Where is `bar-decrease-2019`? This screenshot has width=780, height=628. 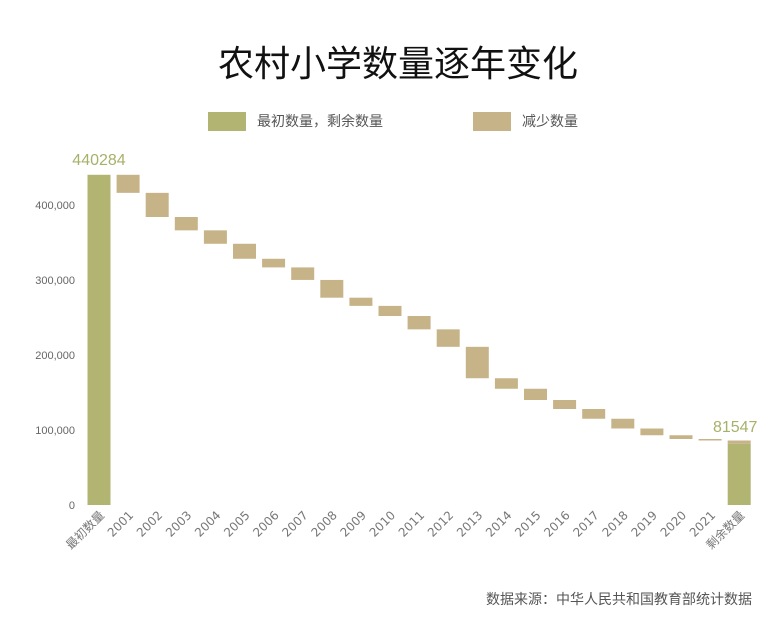
bar-decrease-2019 is located at coordinates (652, 432).